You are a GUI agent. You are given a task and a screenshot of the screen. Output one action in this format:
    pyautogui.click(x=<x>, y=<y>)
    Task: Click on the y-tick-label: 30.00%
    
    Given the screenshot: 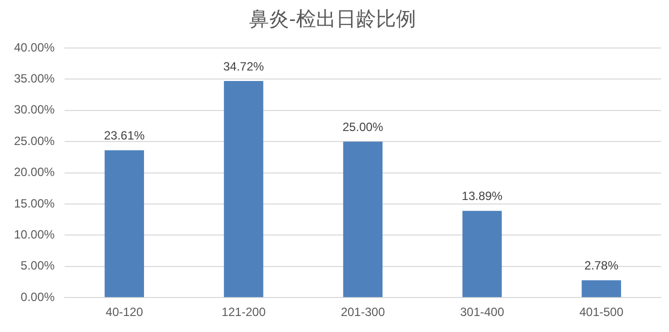 What is the action you would take?
    pyautogui.click(x=35, y=109)
    